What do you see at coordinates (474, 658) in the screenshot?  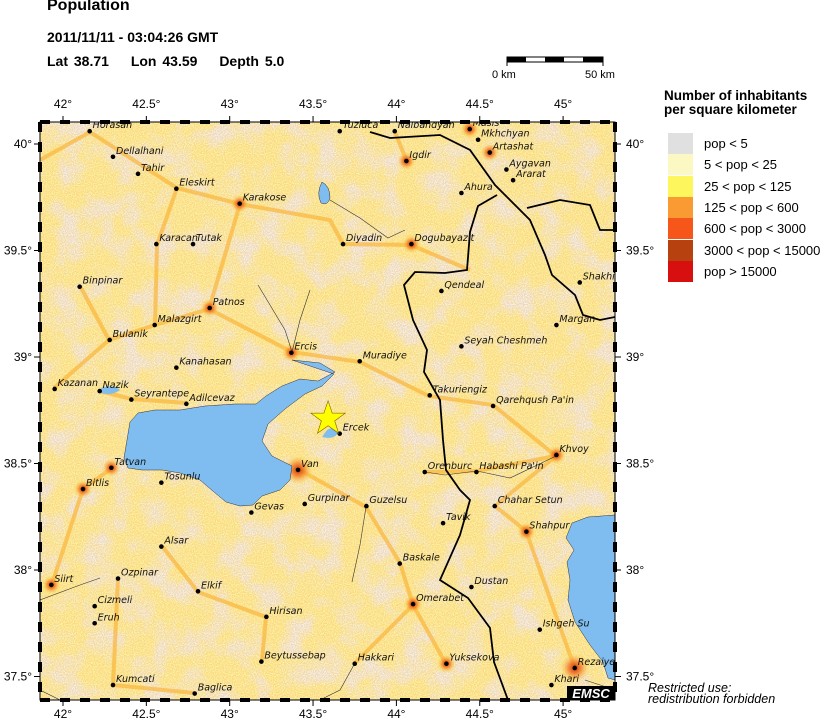 I see `city-label: Yuksekova` at bounding box center [474, 658].